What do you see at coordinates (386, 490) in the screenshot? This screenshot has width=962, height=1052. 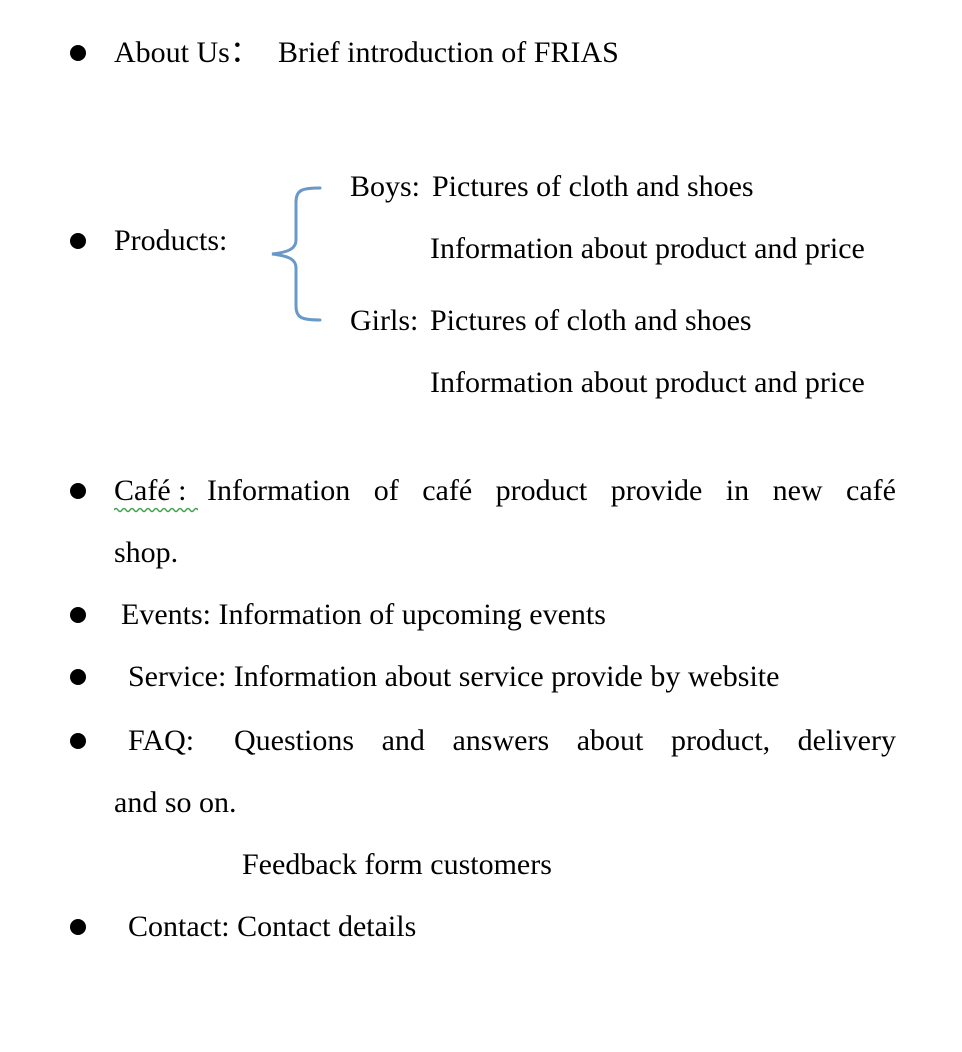 I see `cafe-word: of` at bounding box center [386, 490].